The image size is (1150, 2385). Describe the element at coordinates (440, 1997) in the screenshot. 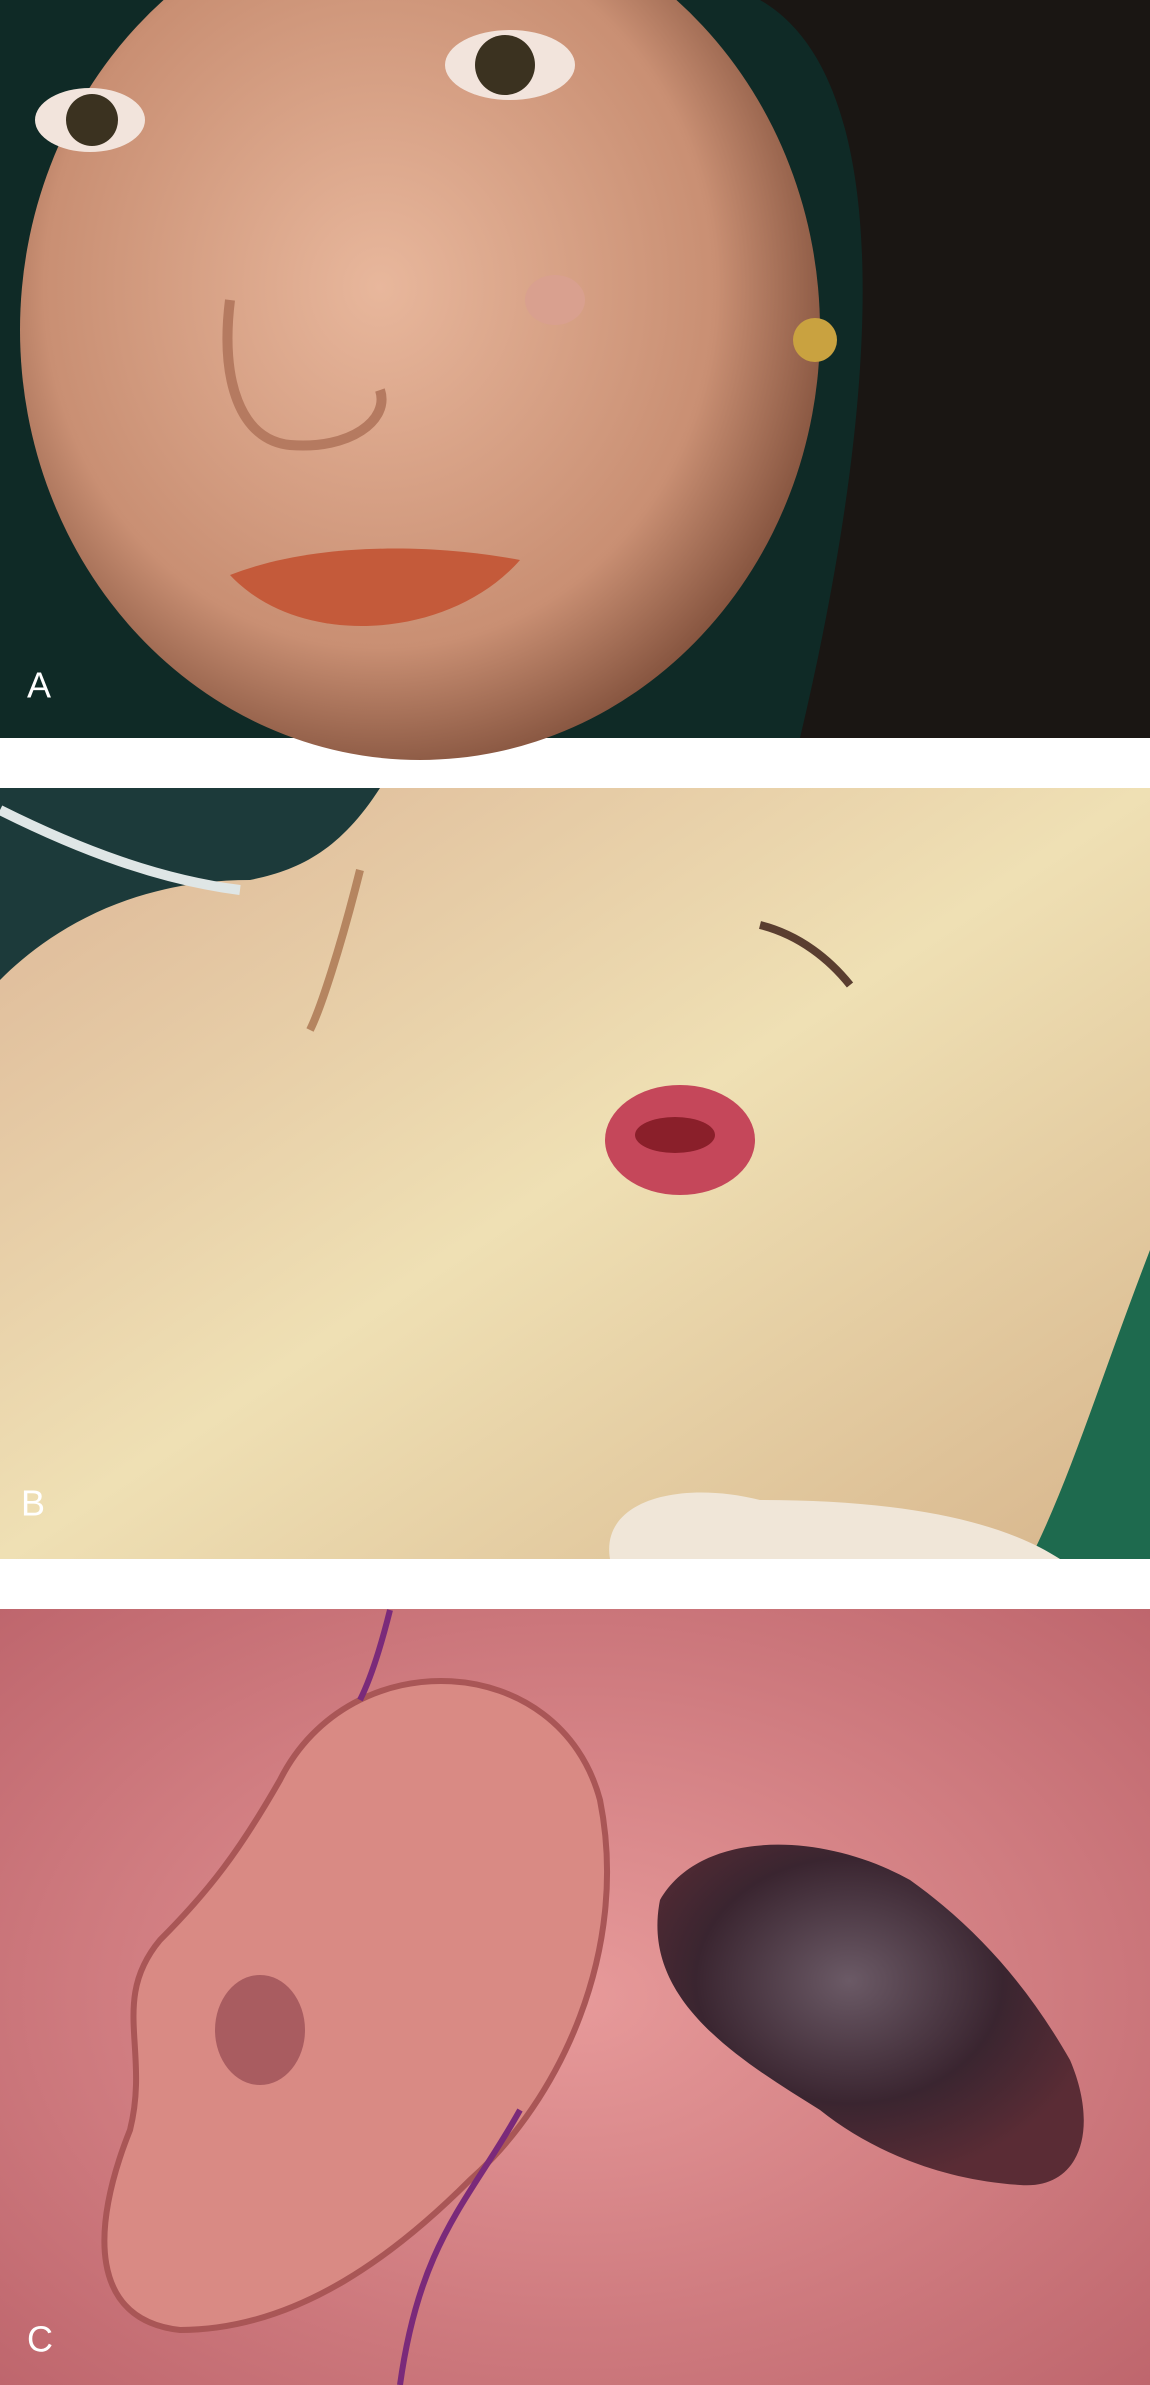

I see `surgical-marking` at that location.